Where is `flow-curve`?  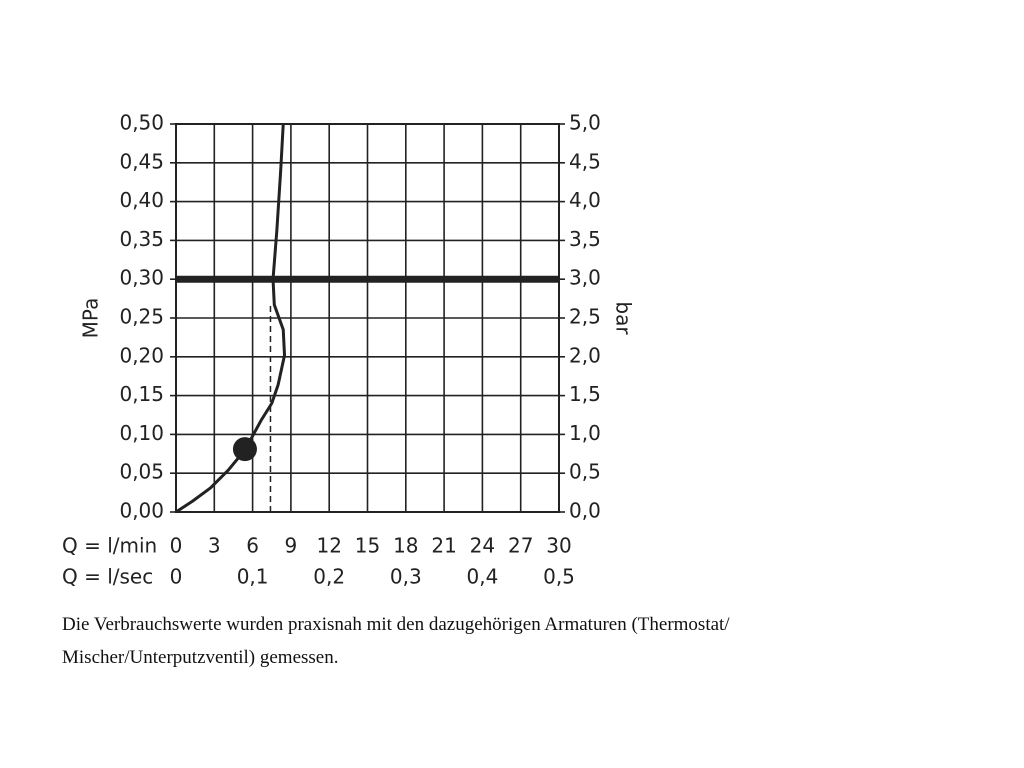
flow-curve is located at coordinates (231, 318).